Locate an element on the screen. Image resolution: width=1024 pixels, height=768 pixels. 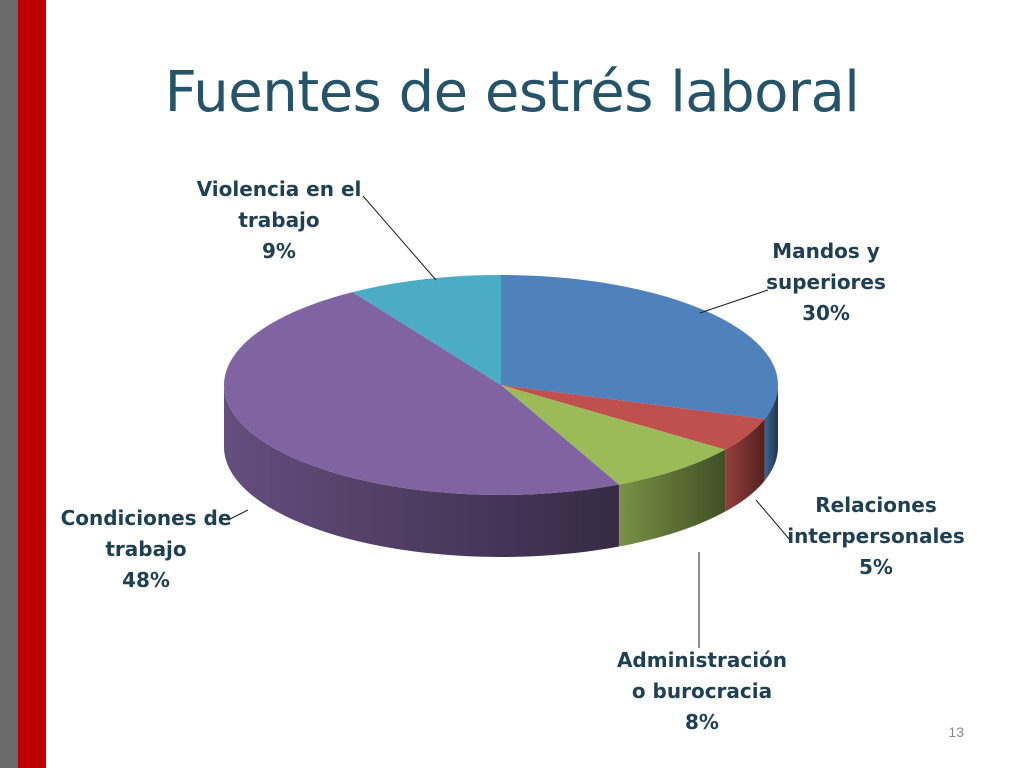
data-label-percent-3: 48% is located at coordinates (146, 580).